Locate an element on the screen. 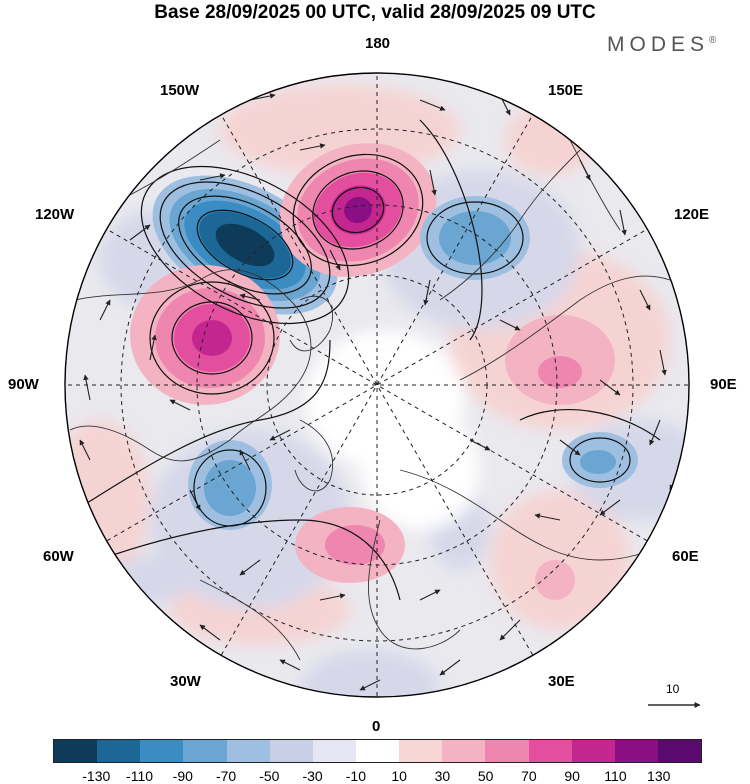  lon-label-30e: 30E is located at coordinates (561, 681).